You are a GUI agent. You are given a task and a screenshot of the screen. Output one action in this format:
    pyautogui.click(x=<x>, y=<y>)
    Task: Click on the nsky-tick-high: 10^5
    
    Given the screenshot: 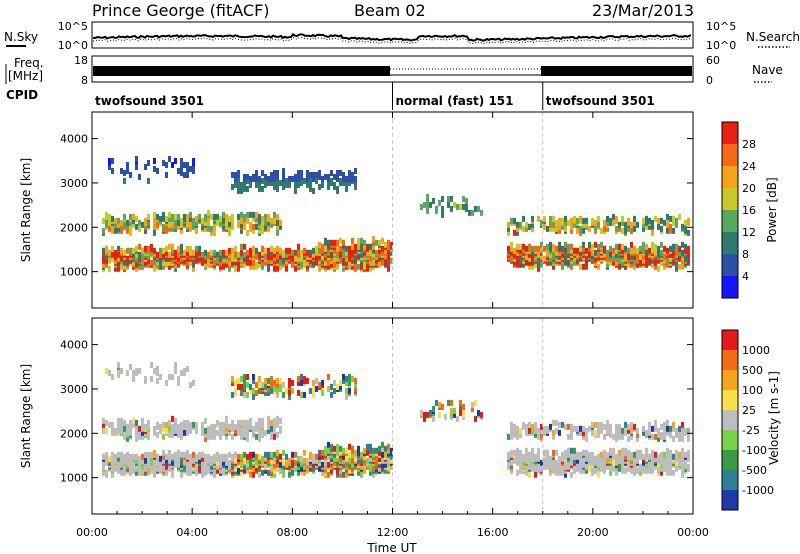 What is the action you would take?
    pyautogui.click(x=73, y=26)
    